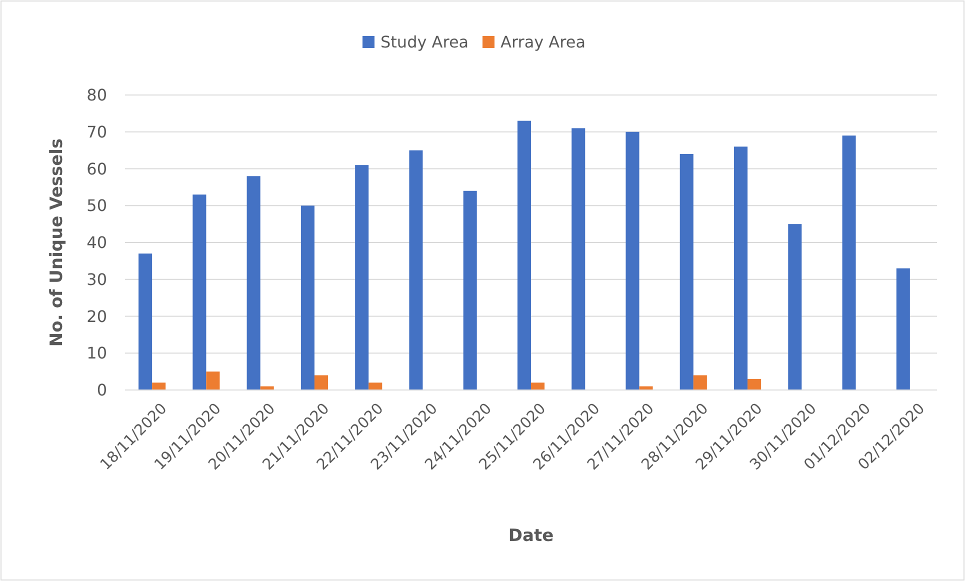  Describe the element at coordinates (96, 206) in the screenshot. I see `y-tick-label: 50` at that location.